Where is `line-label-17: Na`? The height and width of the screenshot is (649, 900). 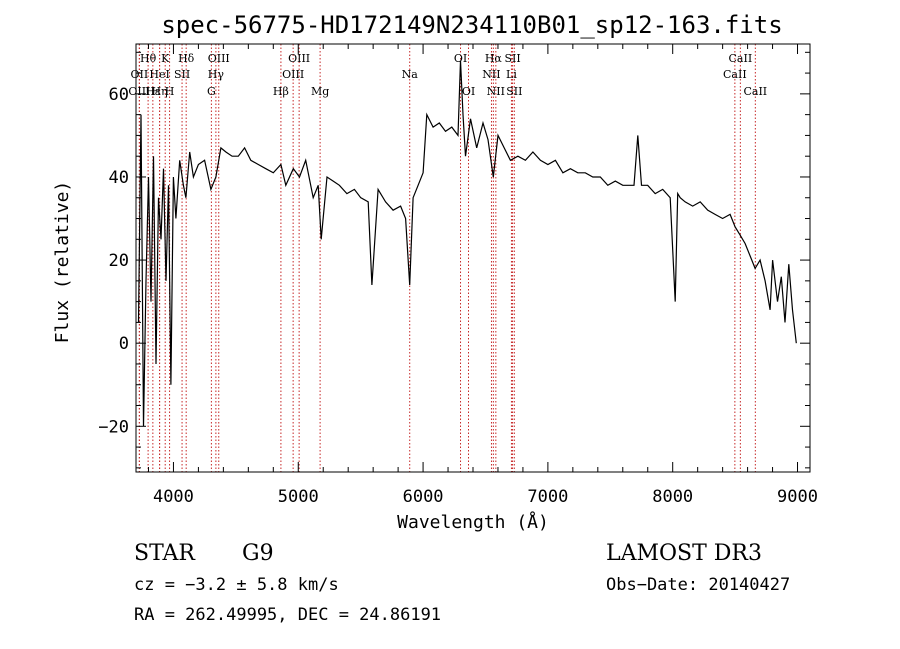
line-label-17: Na is located at coordinates (410, 74).